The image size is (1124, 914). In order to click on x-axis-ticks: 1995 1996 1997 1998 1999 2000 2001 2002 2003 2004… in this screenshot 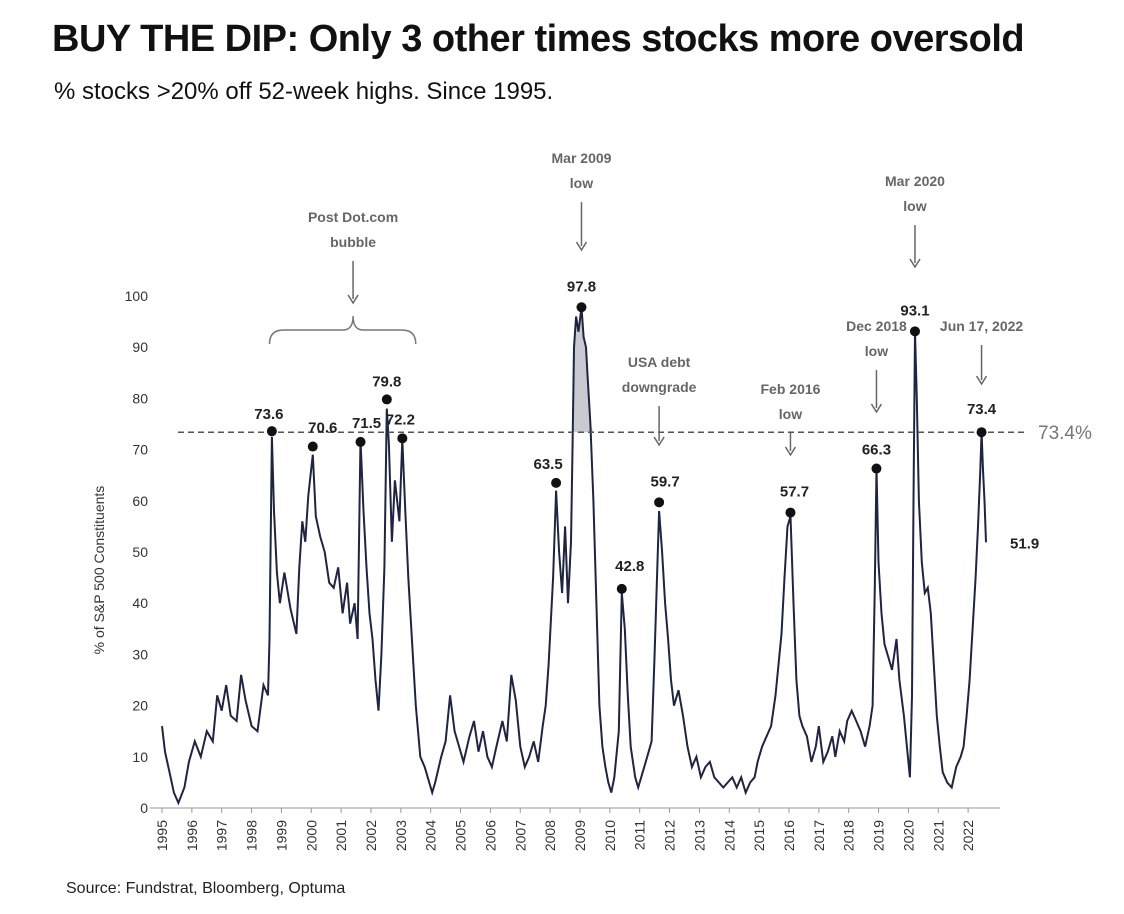, I will do `click(565, 829)`.